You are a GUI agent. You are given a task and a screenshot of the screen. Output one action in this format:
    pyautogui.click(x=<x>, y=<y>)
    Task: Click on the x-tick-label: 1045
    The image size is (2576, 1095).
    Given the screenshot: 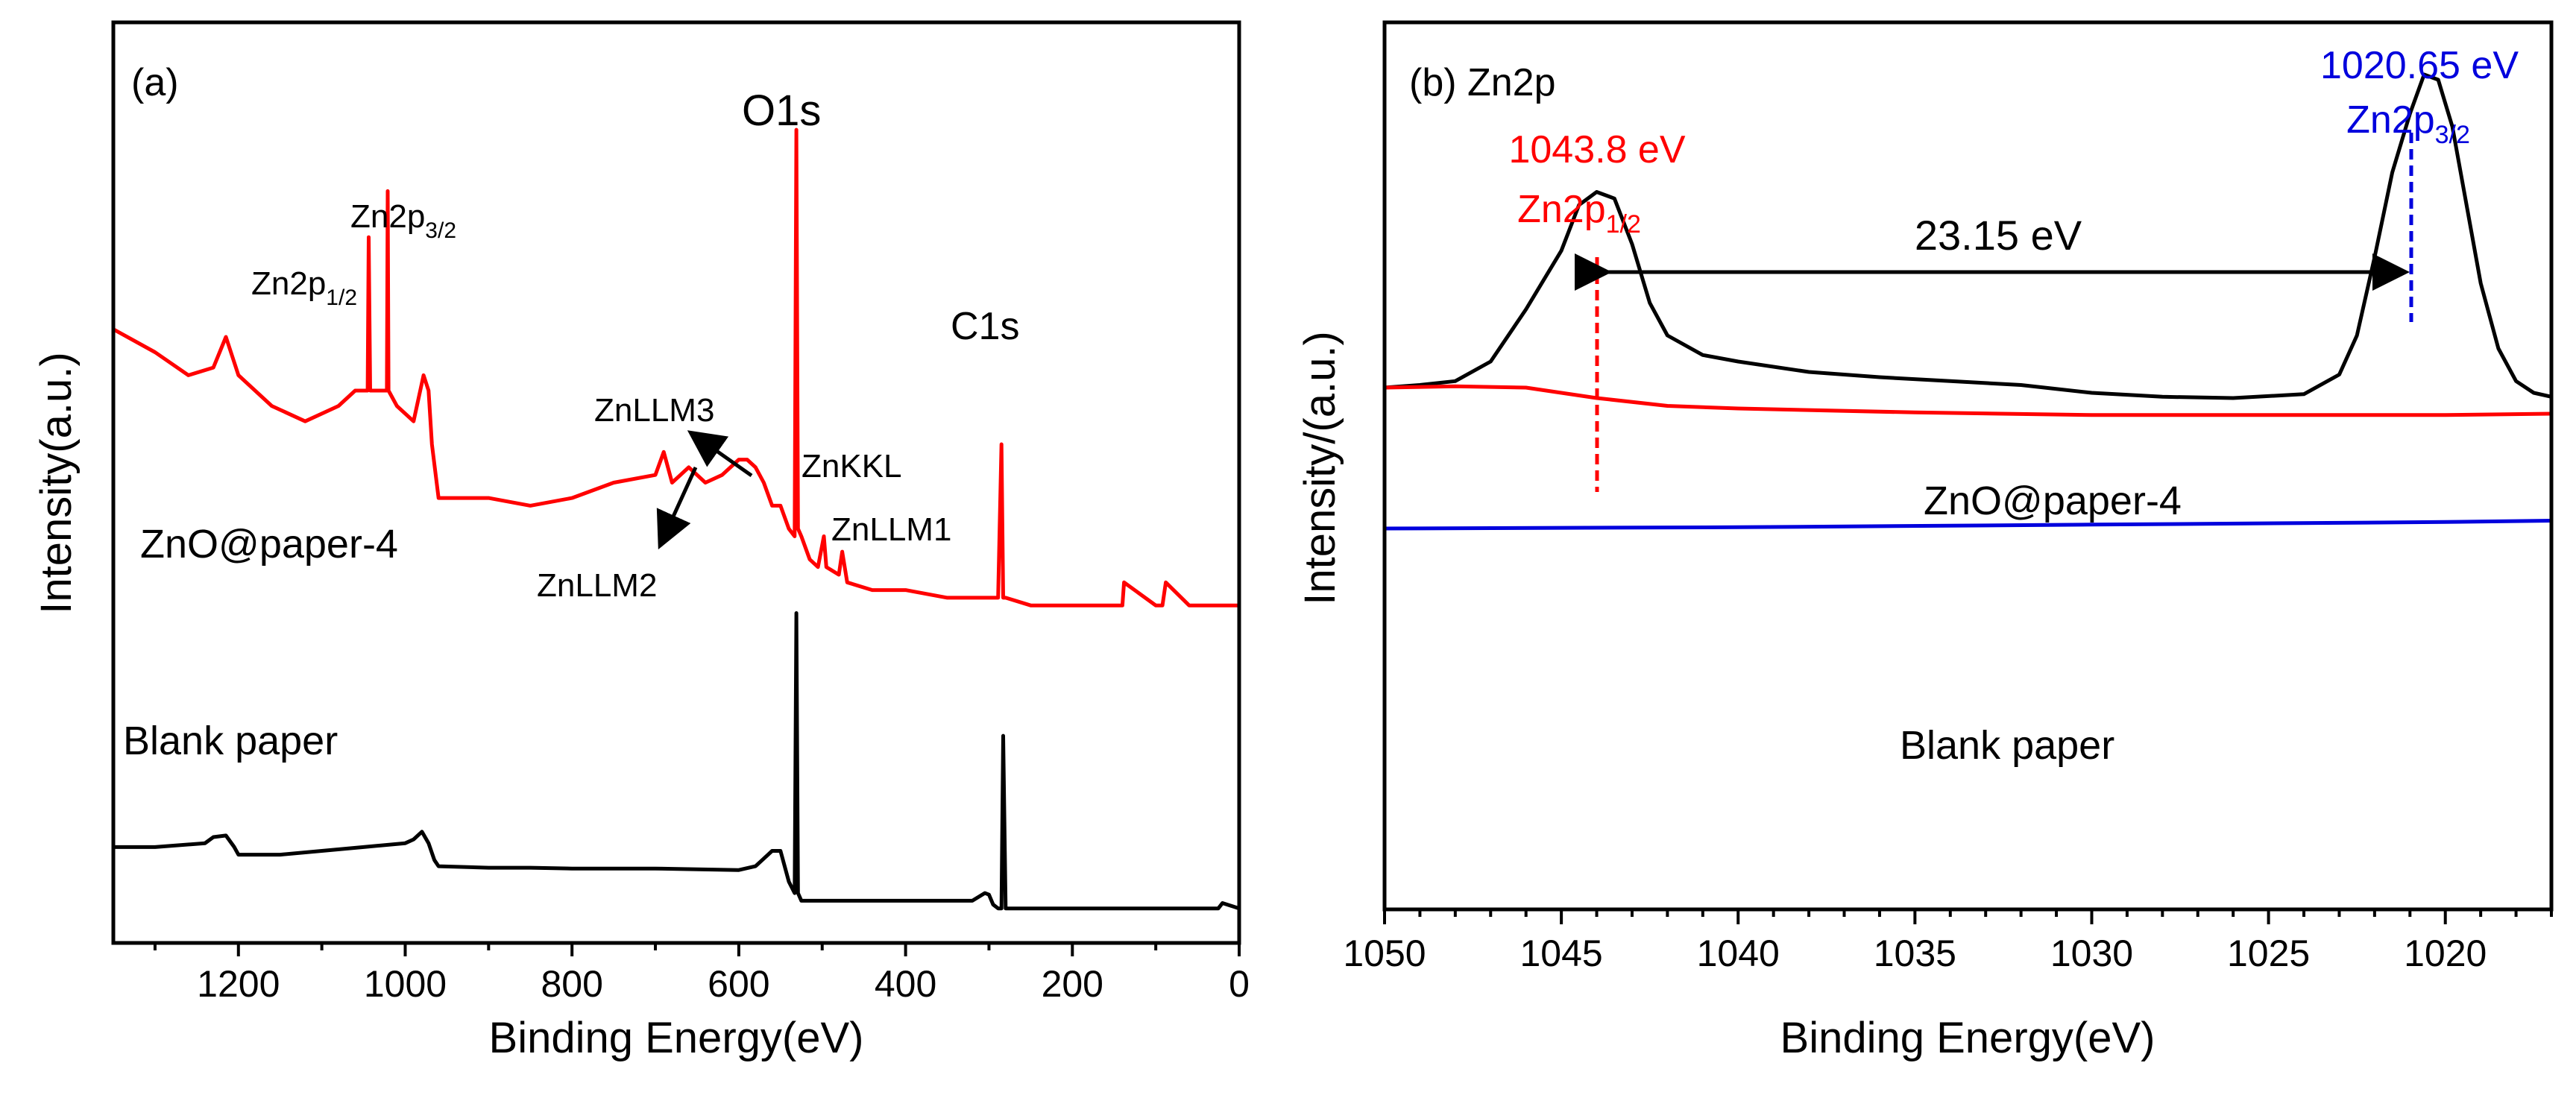 What is the action you would take?
    pyautogui.click(x=1561, y=953)
    